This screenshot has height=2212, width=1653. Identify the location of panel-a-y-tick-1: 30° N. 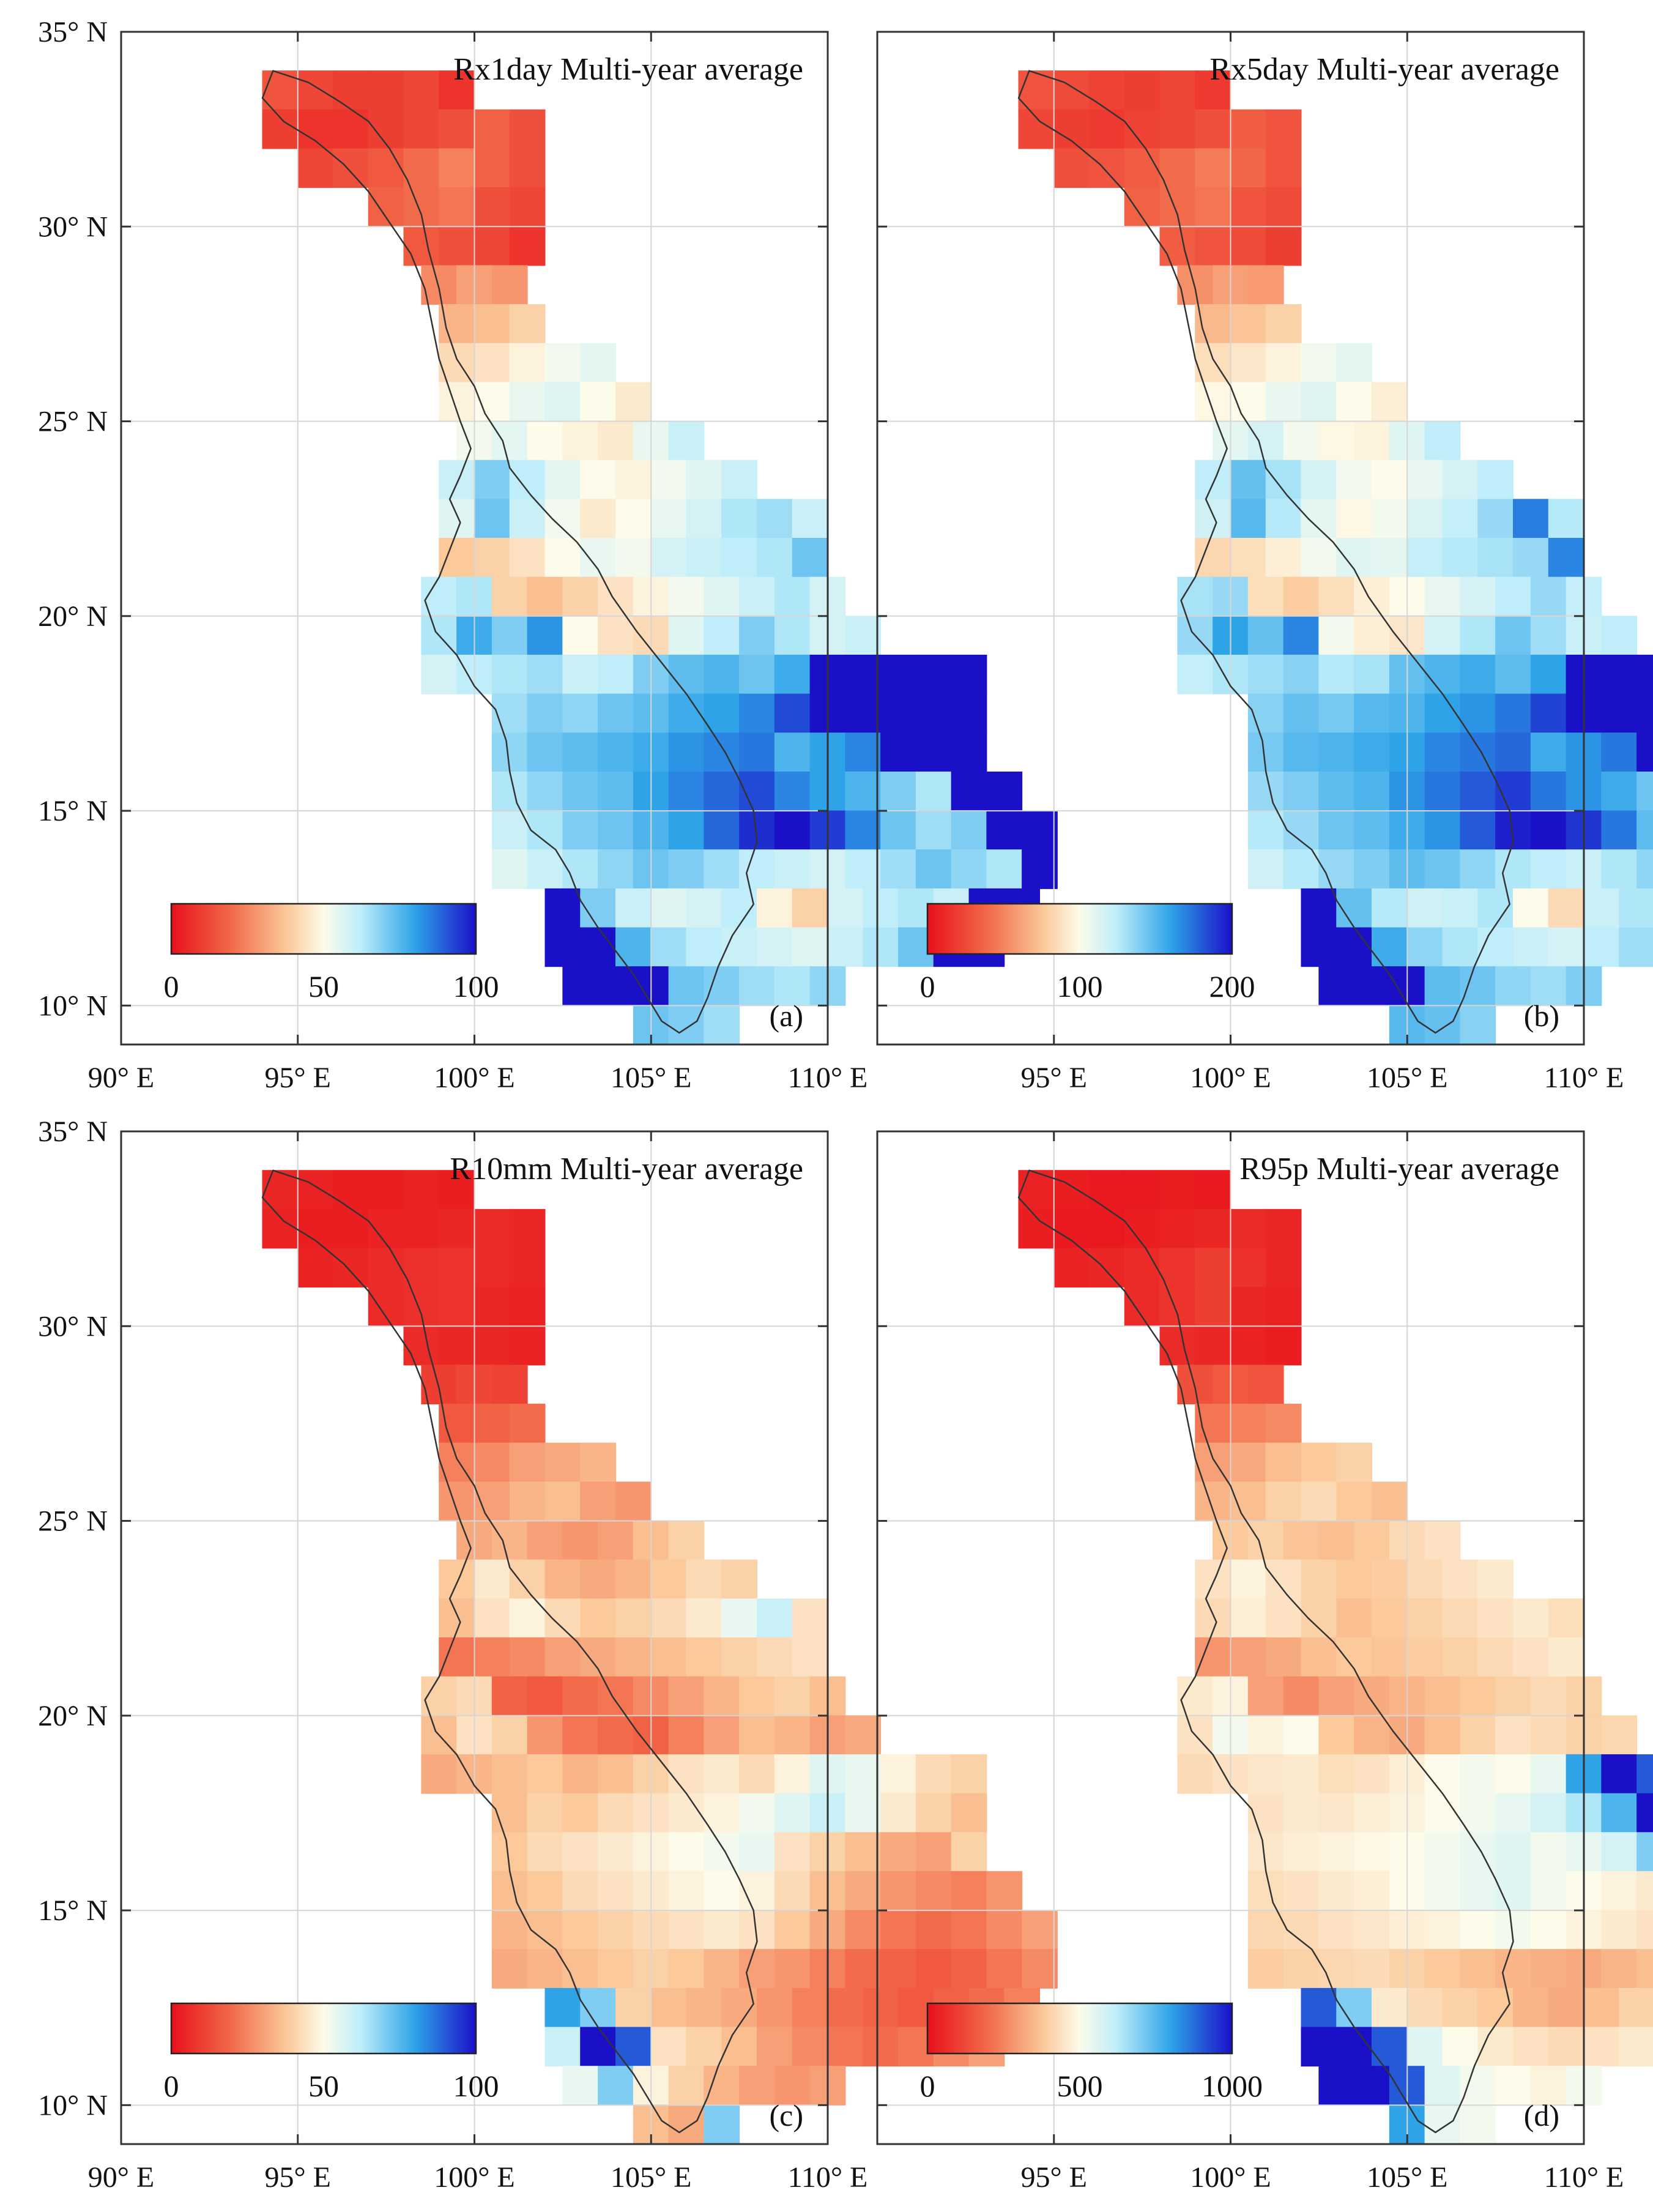
(73, 226).